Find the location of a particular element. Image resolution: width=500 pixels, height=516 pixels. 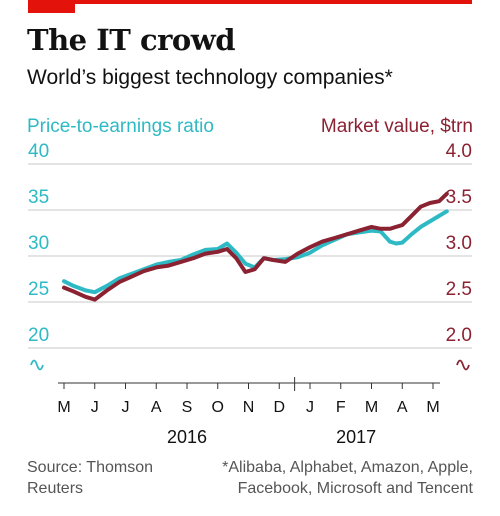

right-axis-label: Market value, $trn is located at coordinates (396, 126).